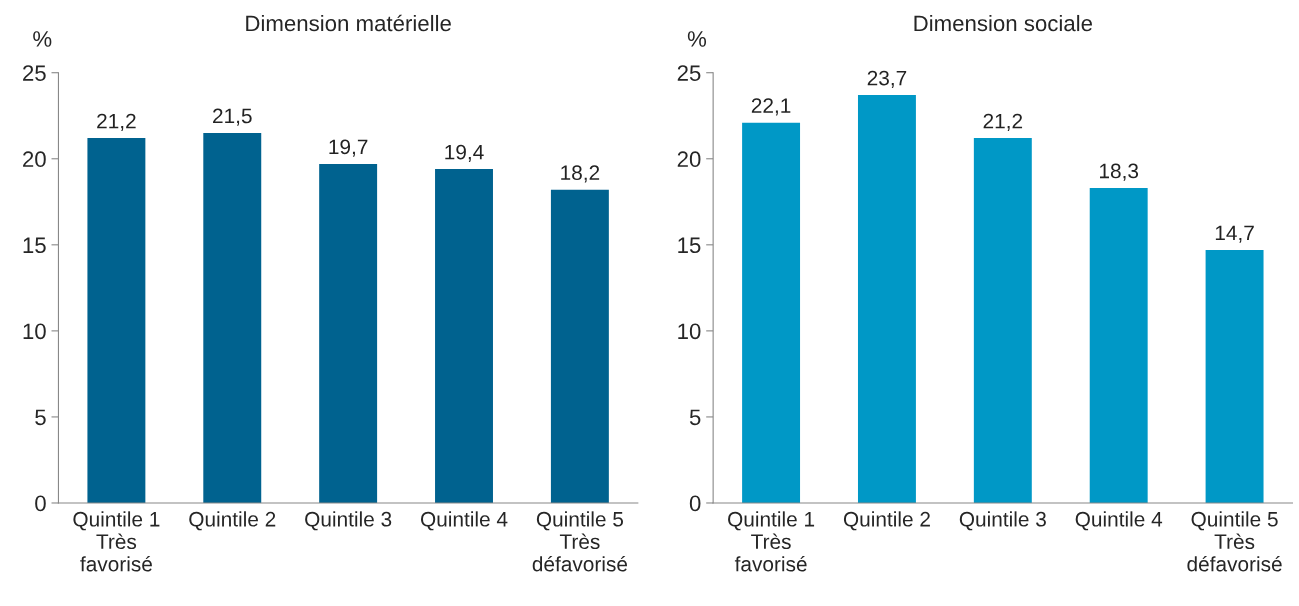  Describe the element at coordinates (771, 107) in the screenshot. I see `data-label: 22,1` at that location.